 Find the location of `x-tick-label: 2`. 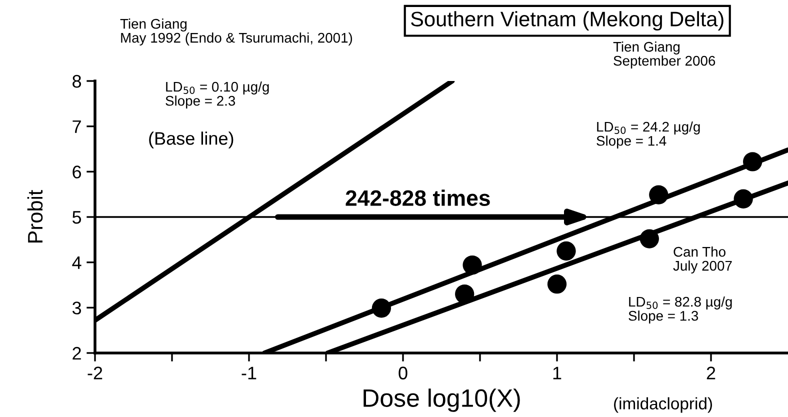

x-tick-label: 2 is located at coordinates (711, 373).